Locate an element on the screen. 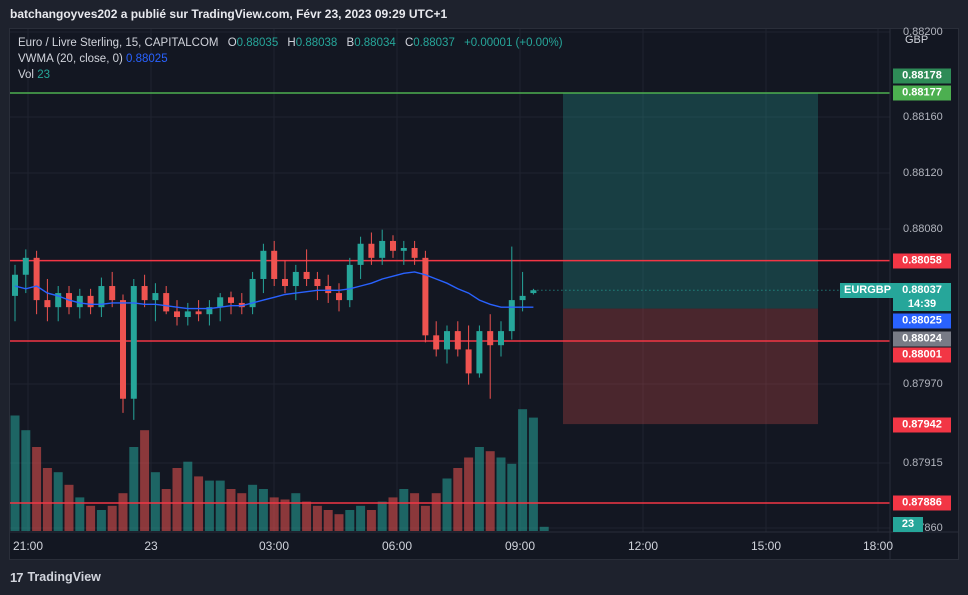  bar-countdown: 14:39 is located at coordinates (922, 304).